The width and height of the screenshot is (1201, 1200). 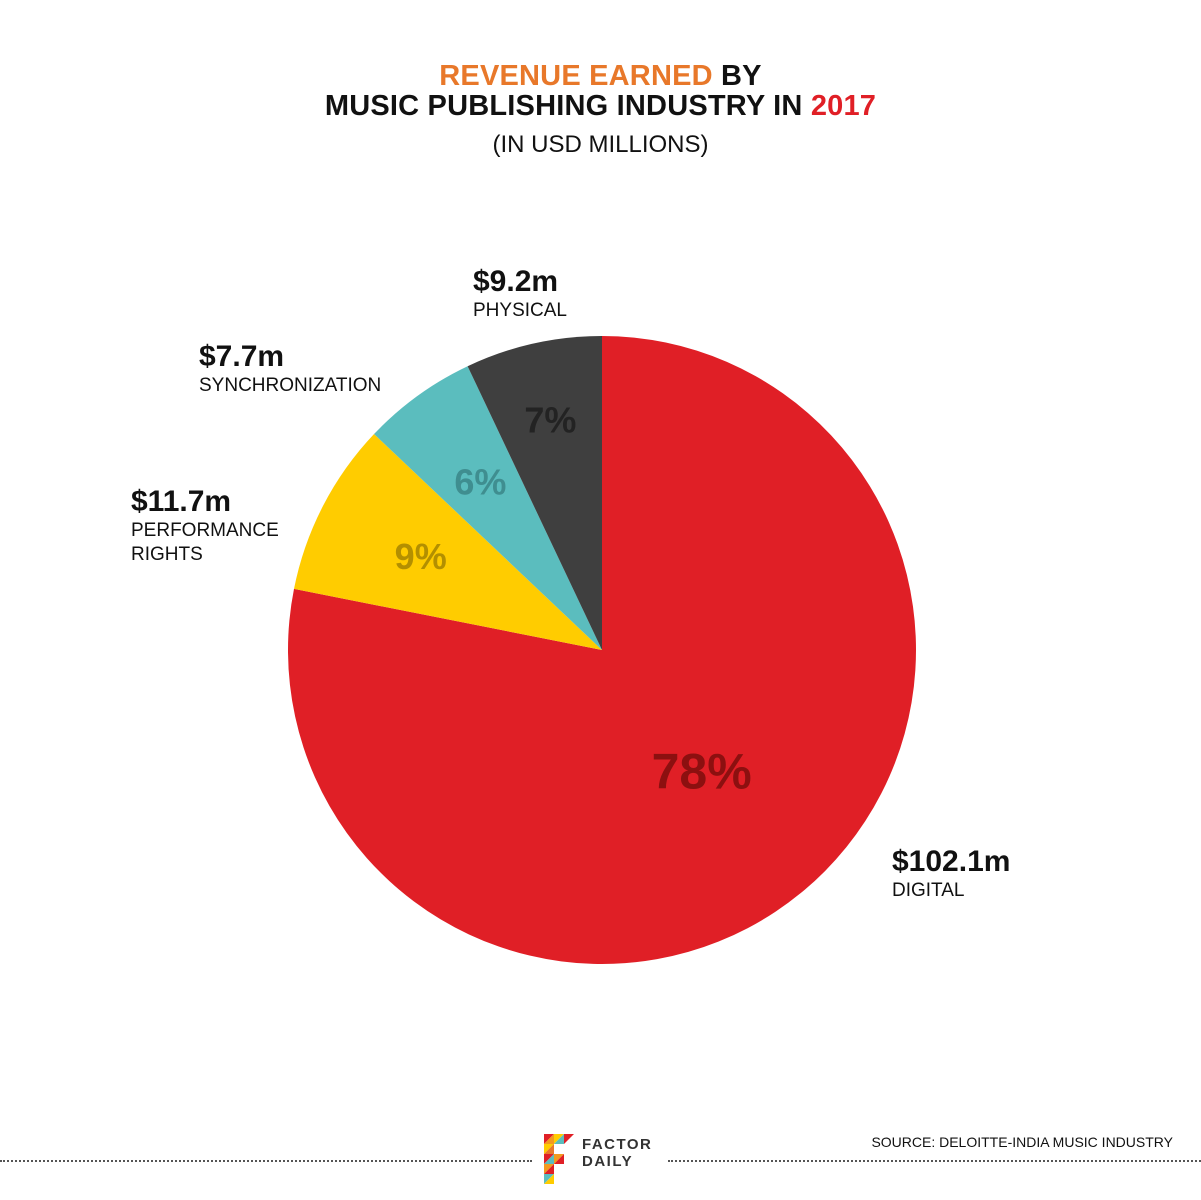 I want to click on pie-percent-label-synchronization: 6%, so click(x=480, y=482).